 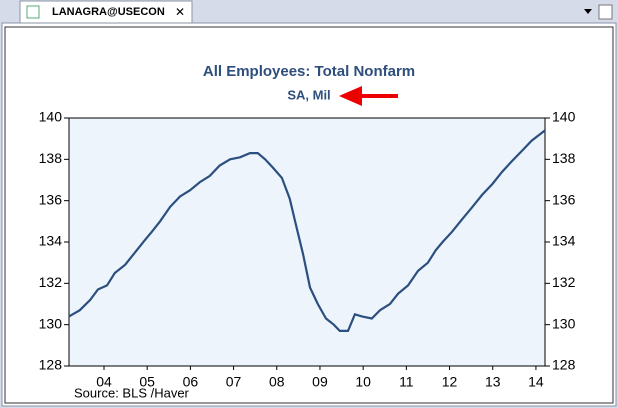 What do you see at coordinates (51, 365) in the screenshot?
I see `y-tick-label: 128` at bounding box center [51, 365].